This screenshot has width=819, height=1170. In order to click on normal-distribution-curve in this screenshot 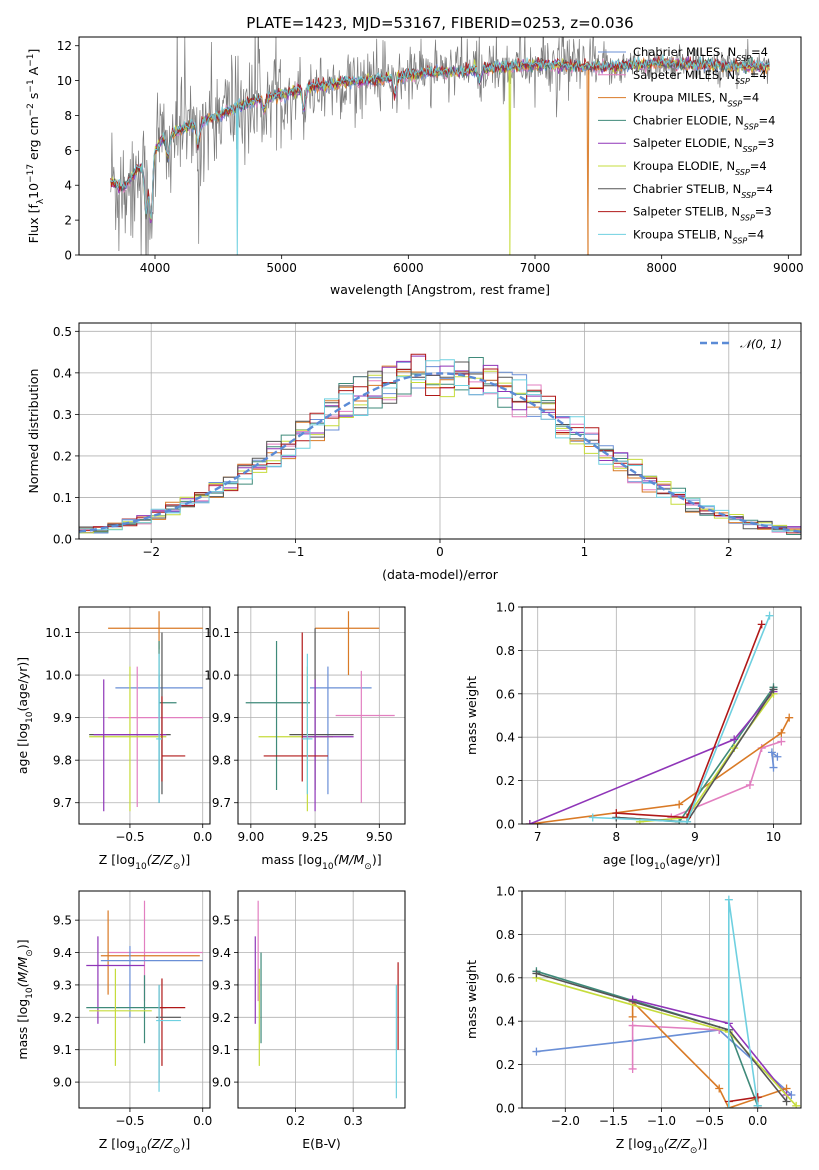, I will do `click(440, 452)`.